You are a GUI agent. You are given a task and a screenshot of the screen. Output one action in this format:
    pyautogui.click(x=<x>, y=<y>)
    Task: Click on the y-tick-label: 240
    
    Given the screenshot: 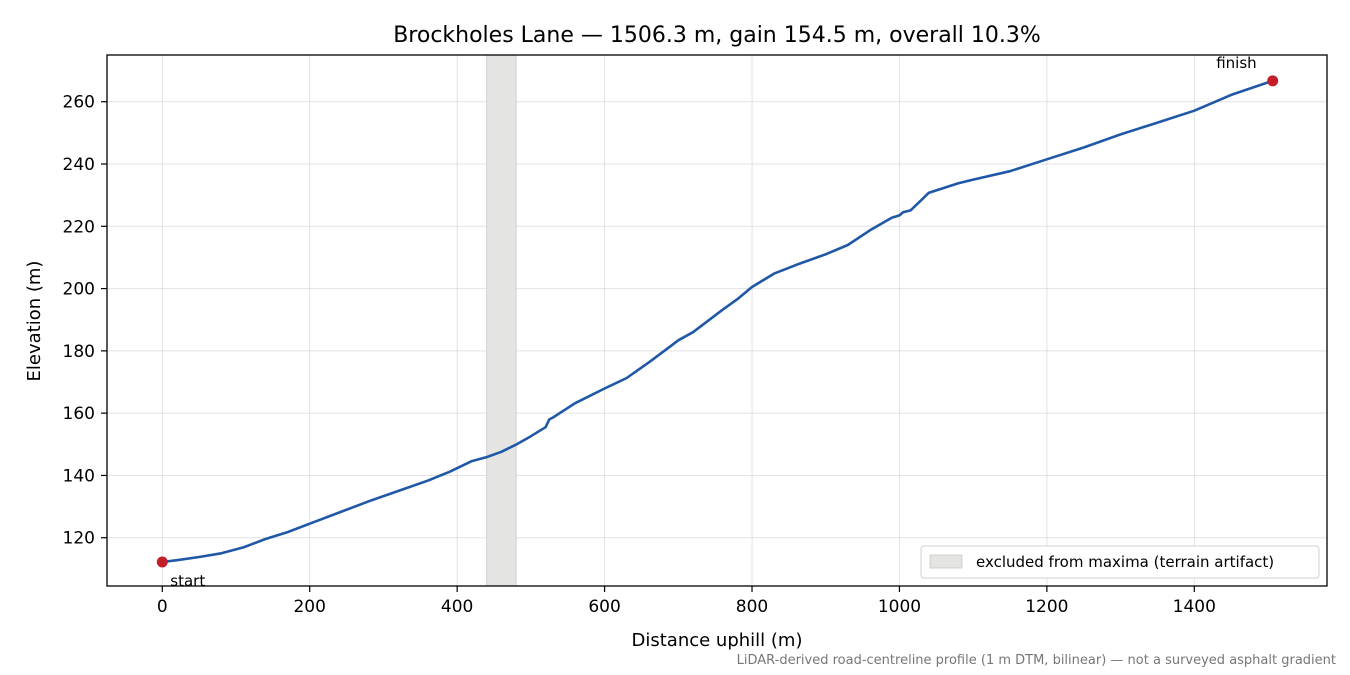 What is the action you would take?
    pyautogui.click(x=79, y=165)
    